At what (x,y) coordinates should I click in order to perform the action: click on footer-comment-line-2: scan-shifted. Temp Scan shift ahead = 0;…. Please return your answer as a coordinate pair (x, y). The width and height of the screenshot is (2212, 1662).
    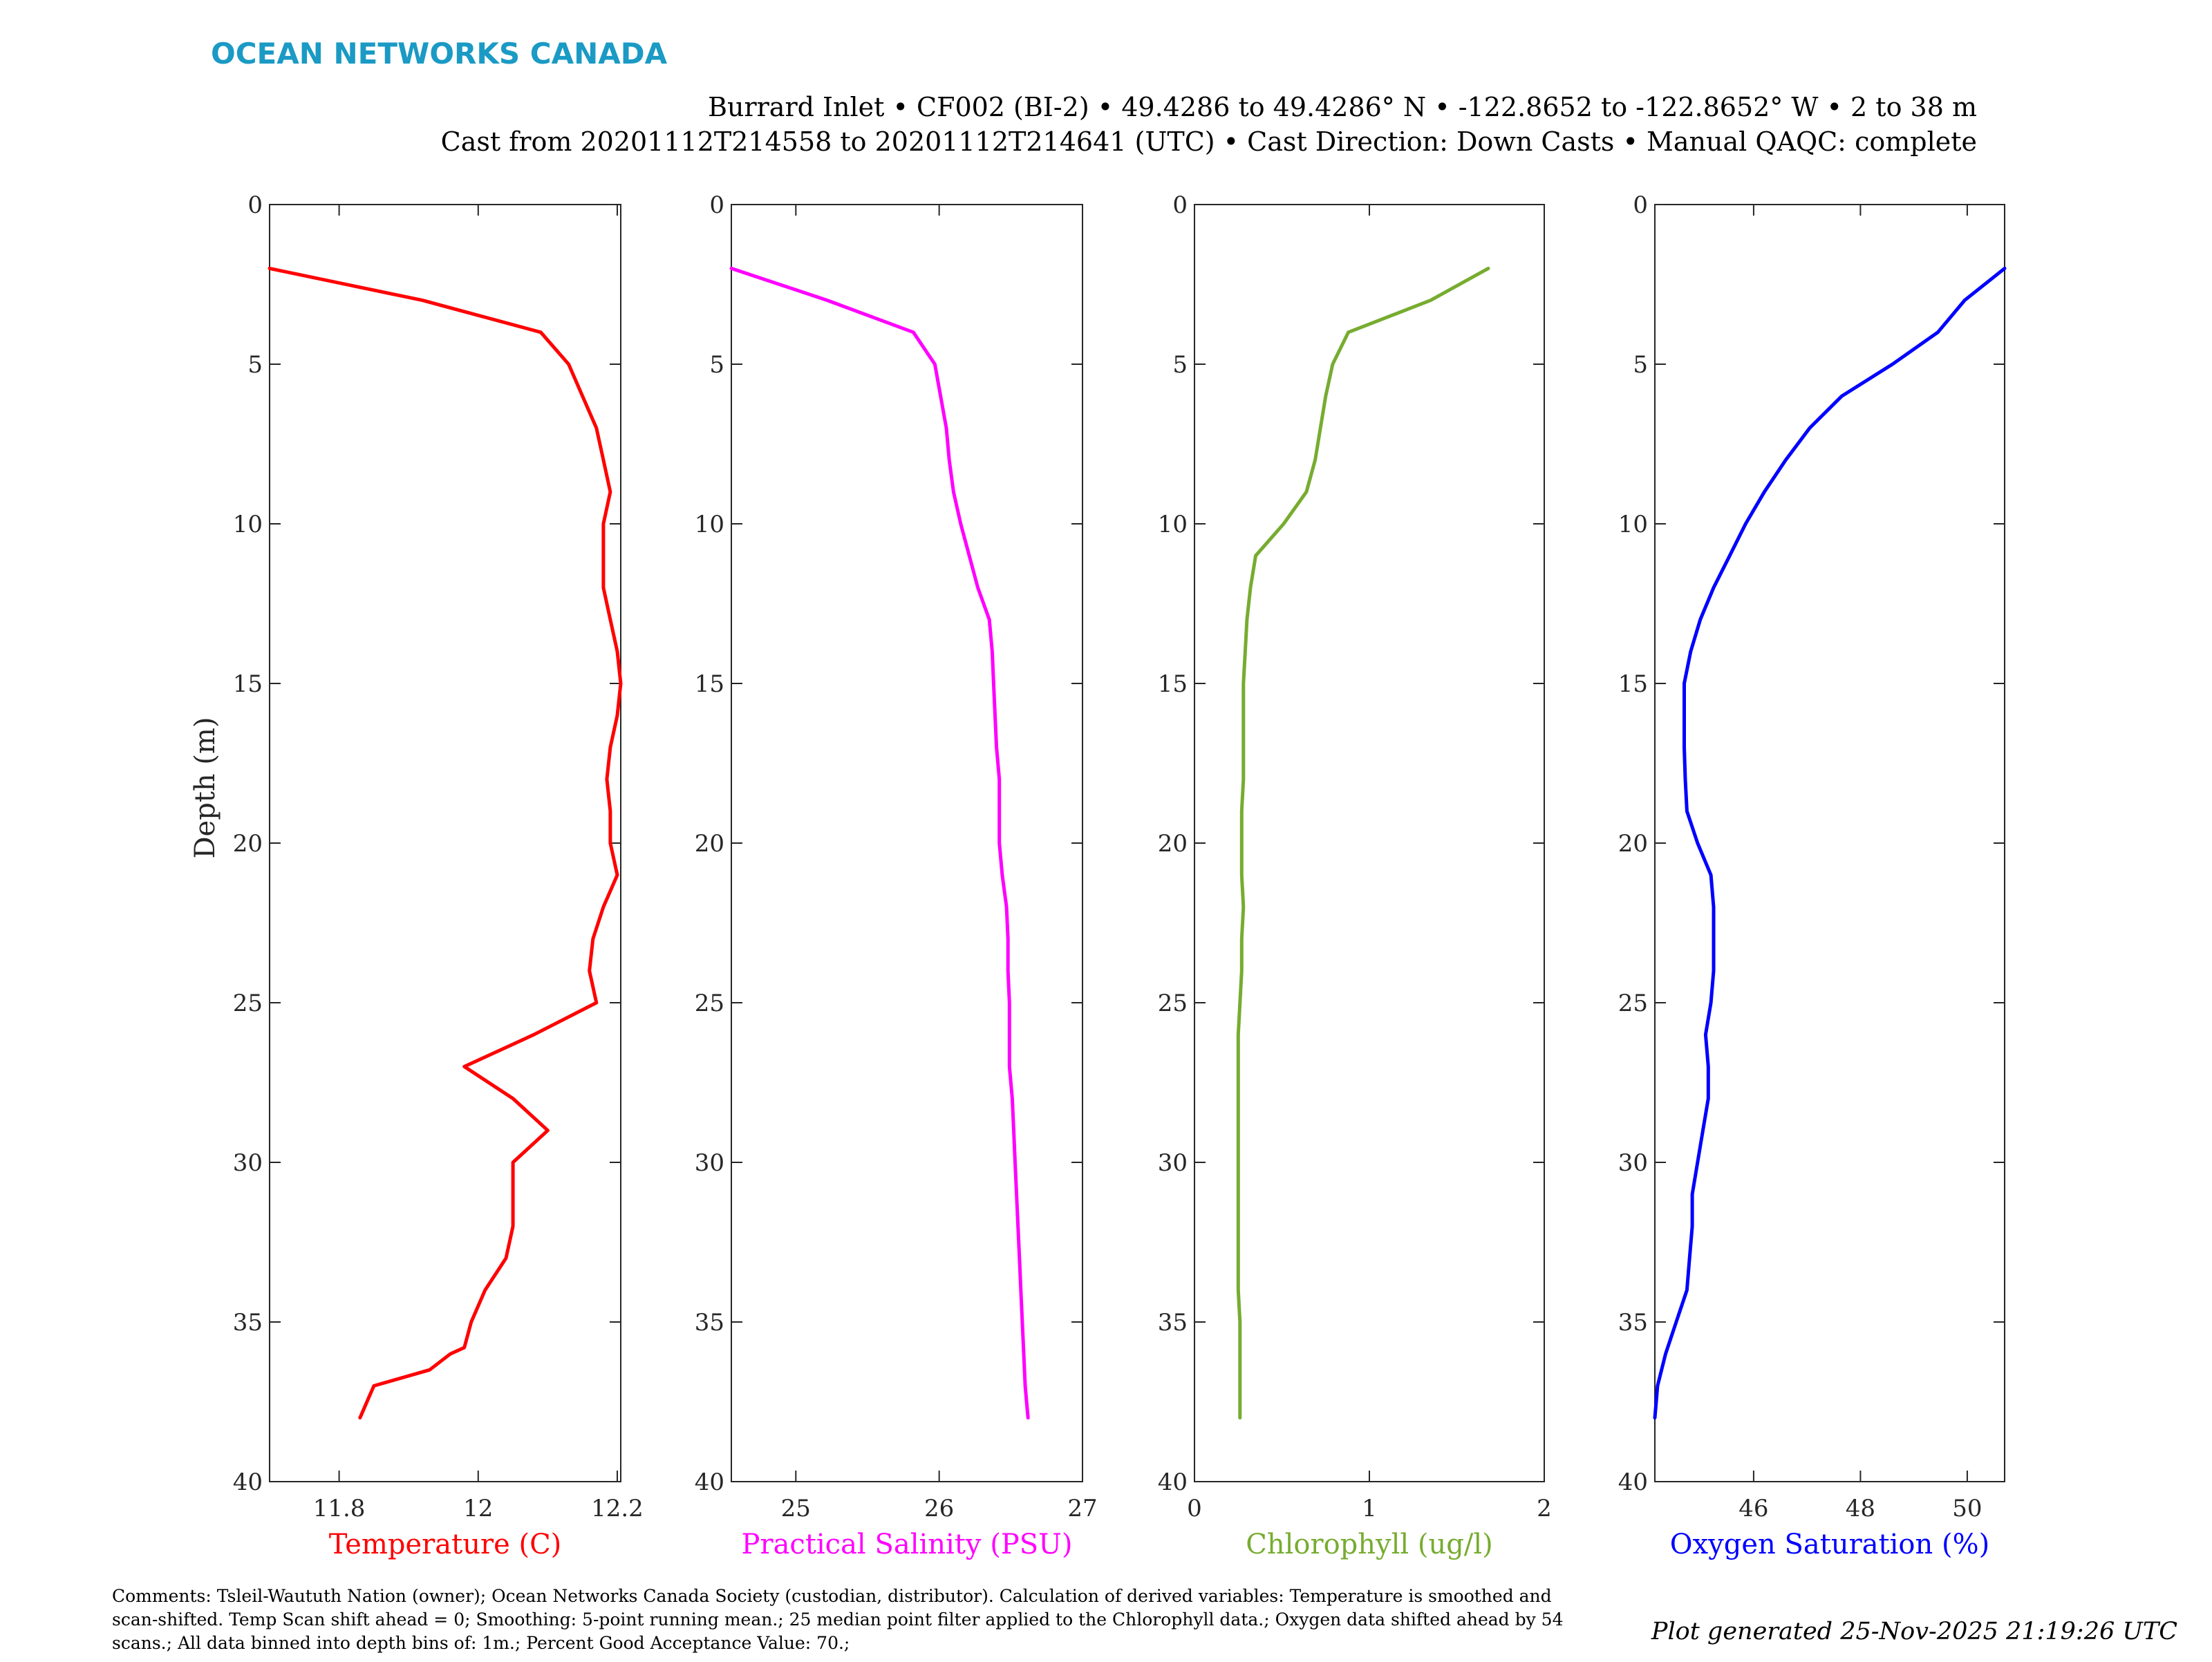
    Looking at the image, I should click on (838, 1620).